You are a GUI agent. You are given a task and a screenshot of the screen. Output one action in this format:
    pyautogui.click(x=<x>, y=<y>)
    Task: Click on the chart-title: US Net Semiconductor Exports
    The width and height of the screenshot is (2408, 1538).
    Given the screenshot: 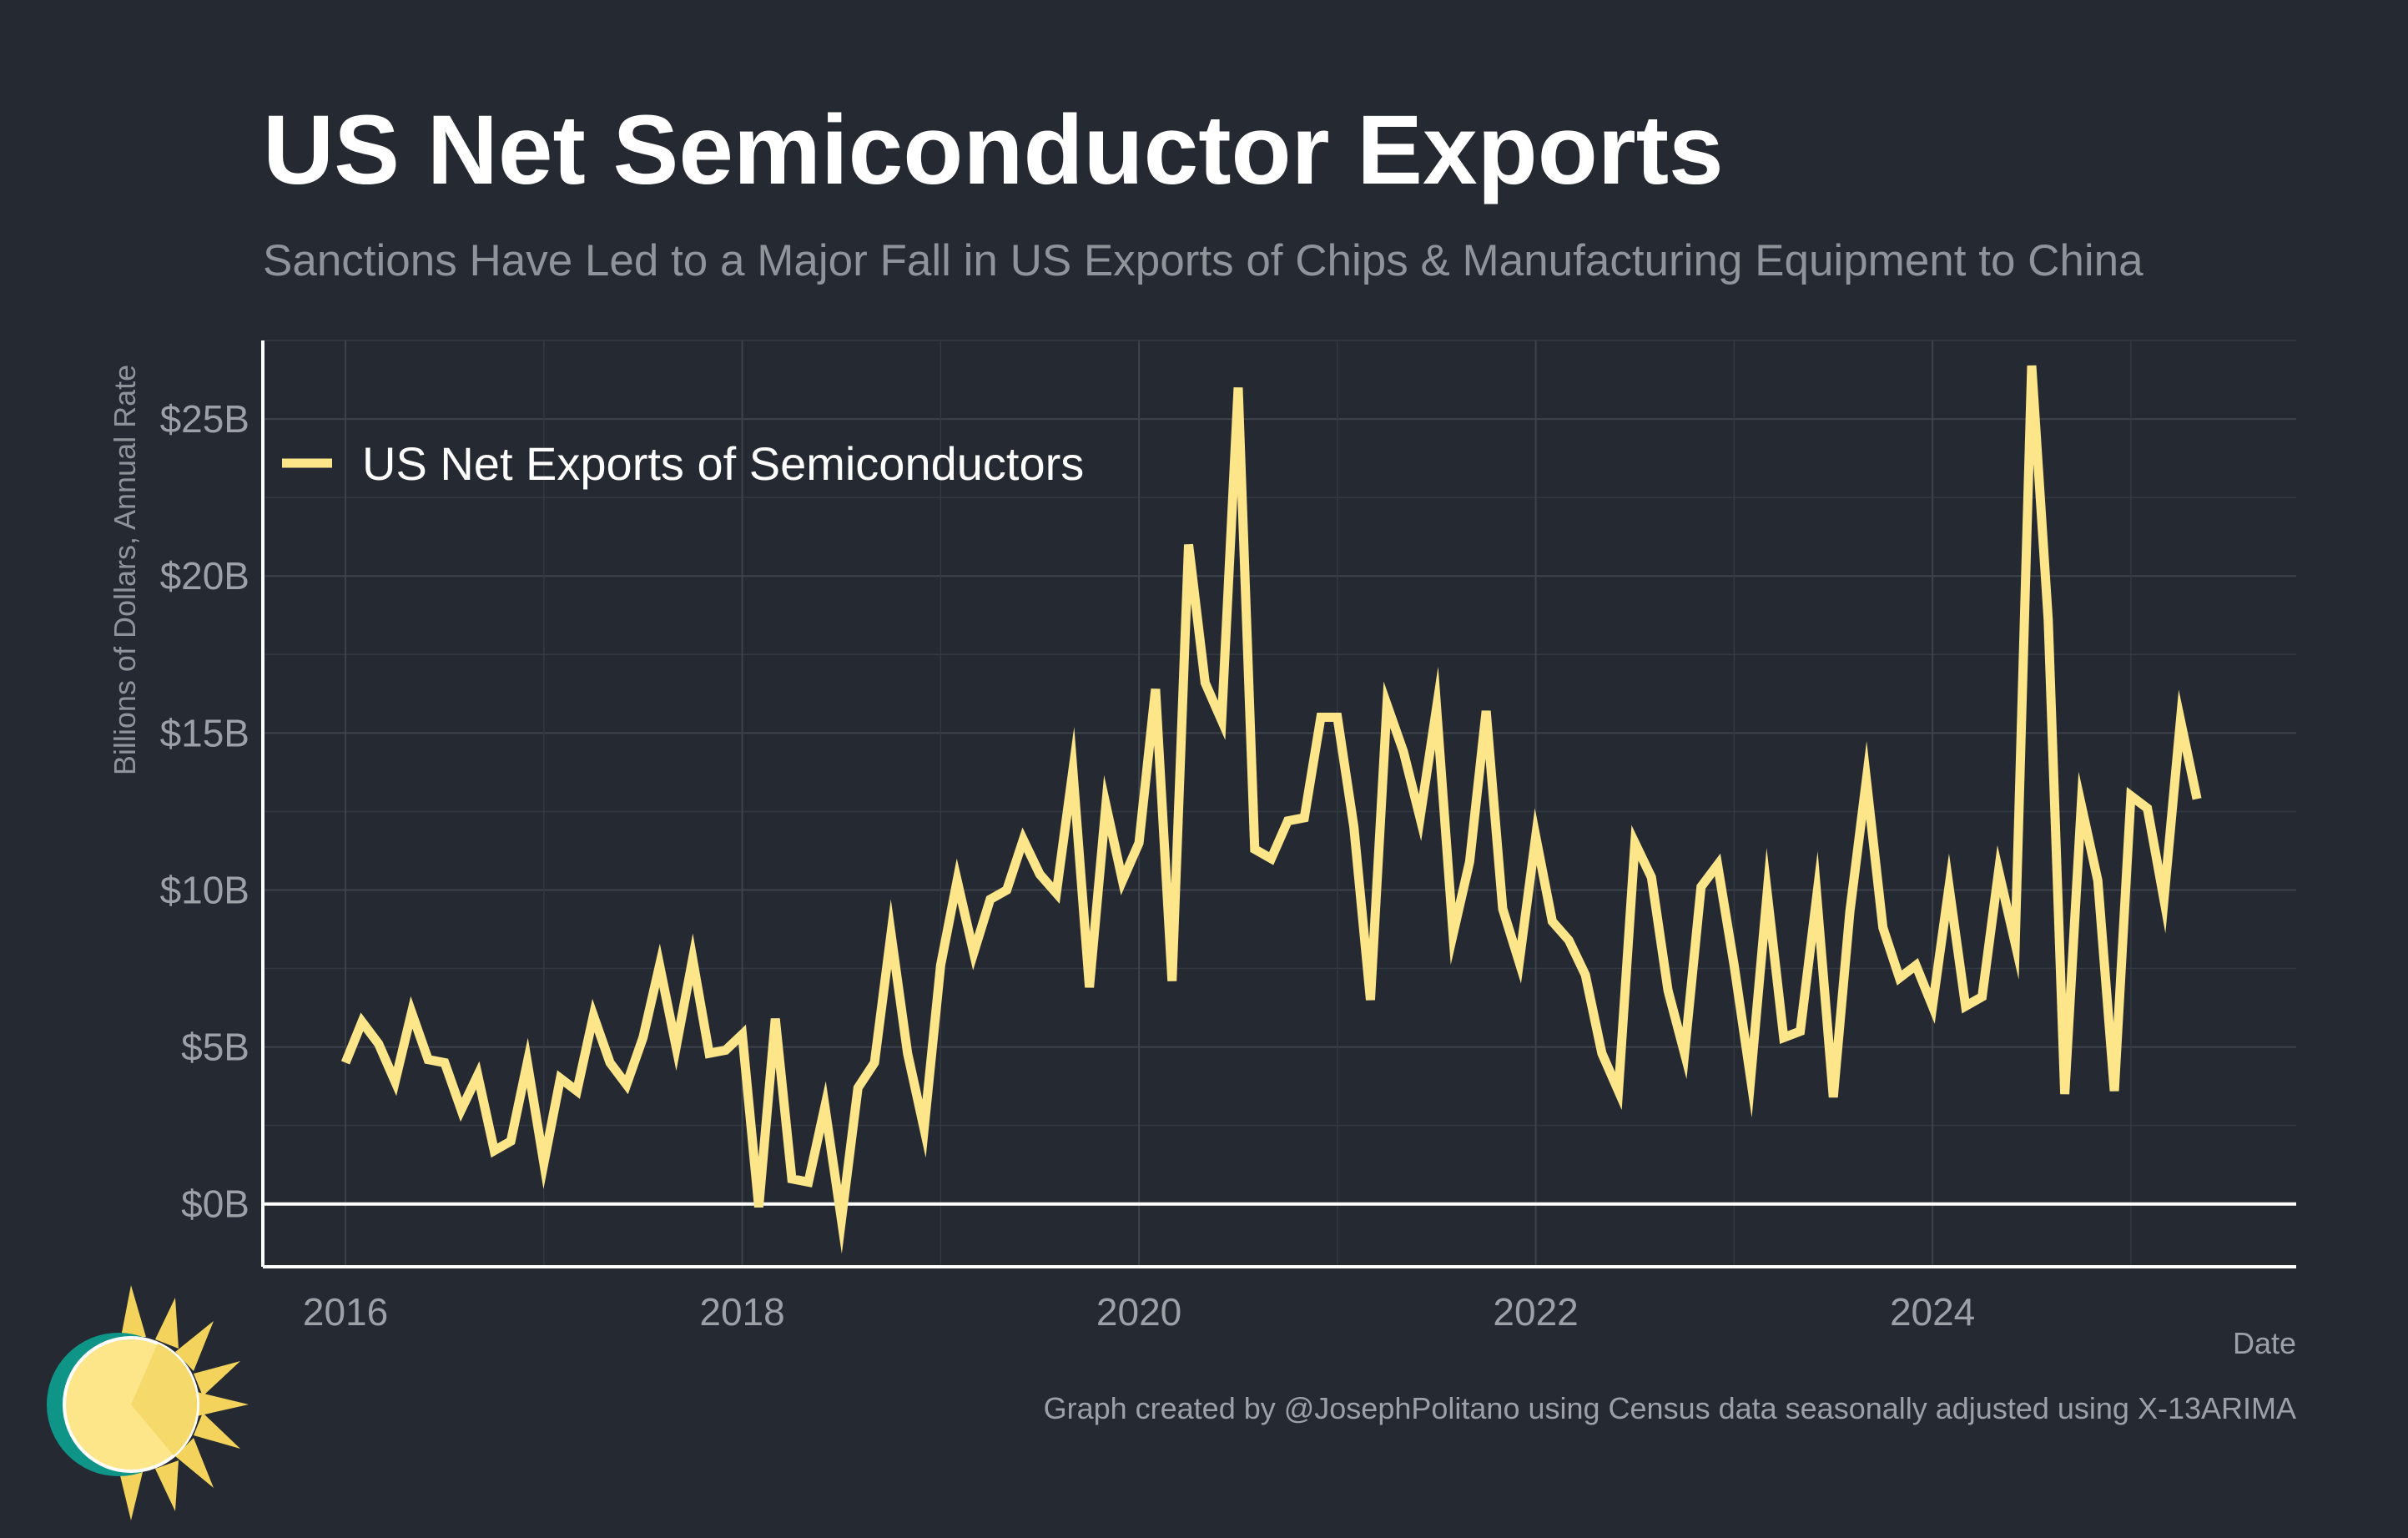 What is the action you would take?
    pyautogui.click(x=993, y=150)
    